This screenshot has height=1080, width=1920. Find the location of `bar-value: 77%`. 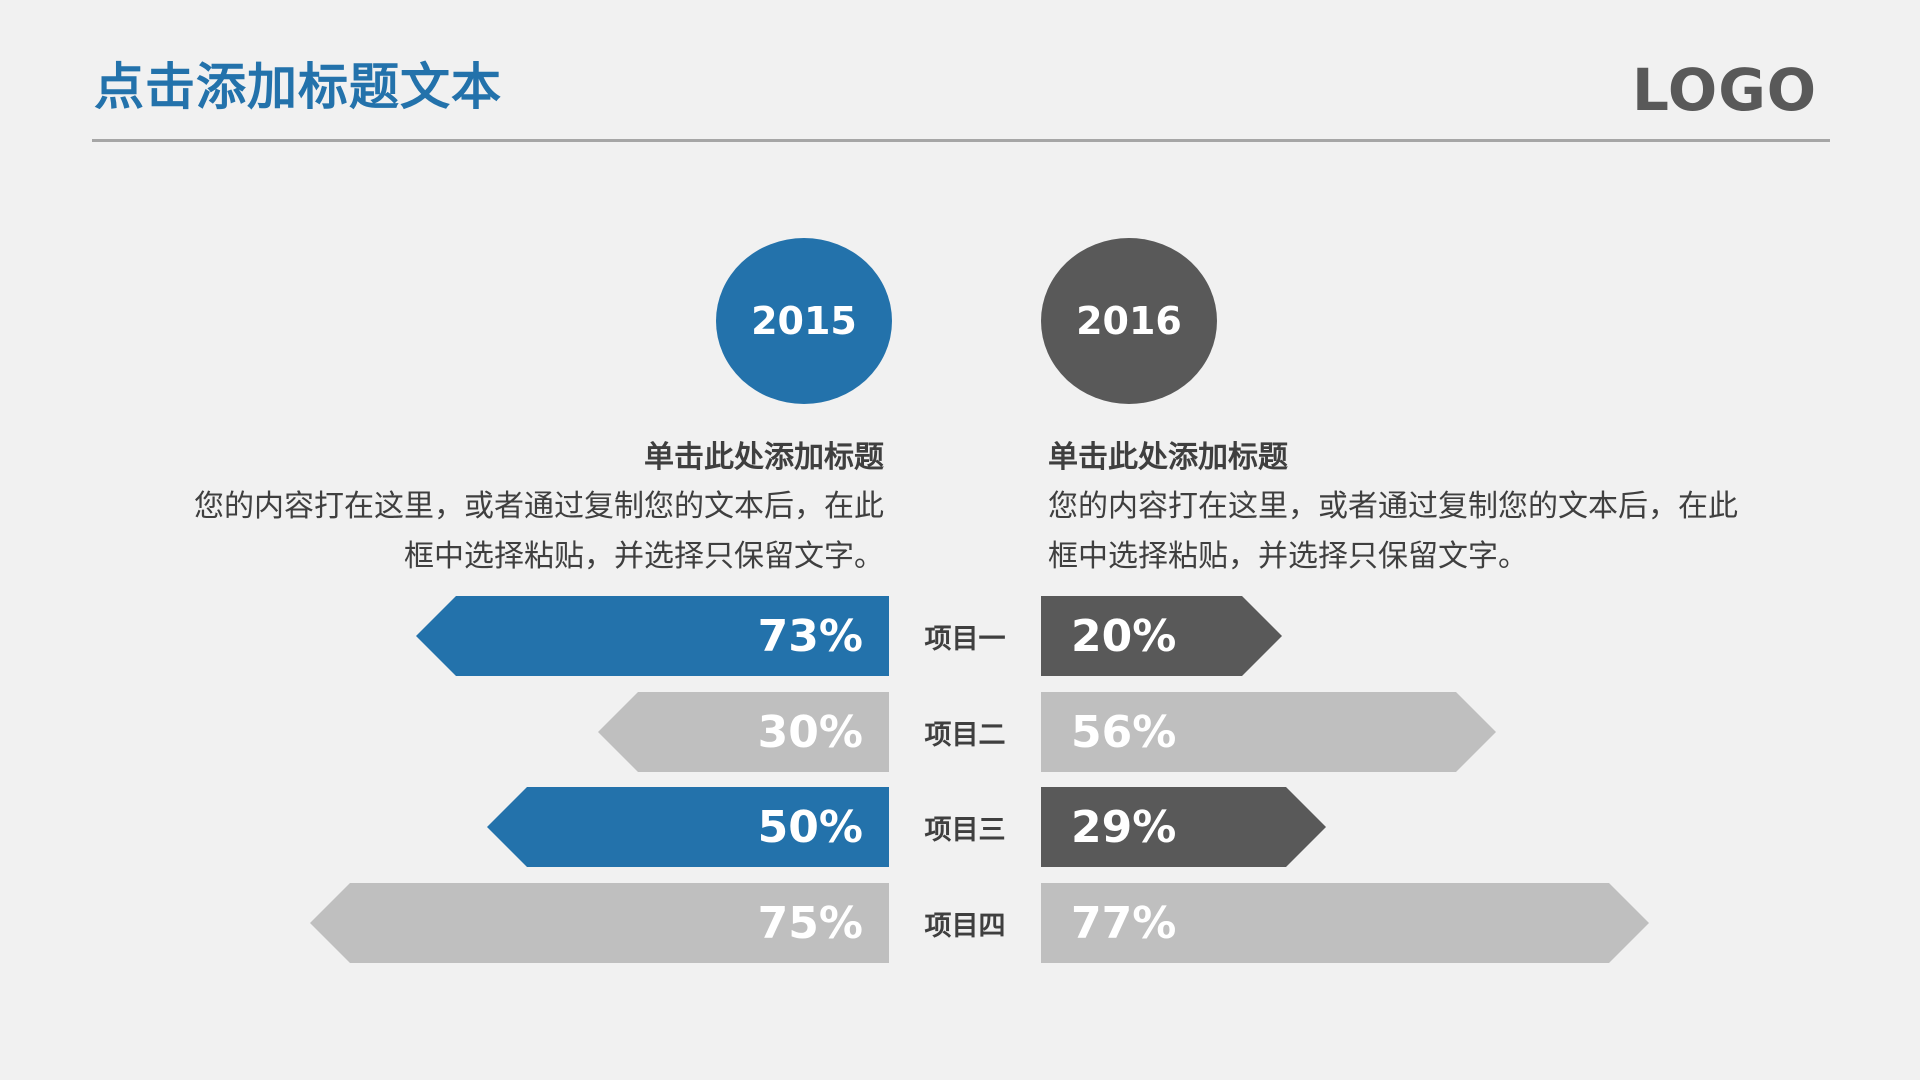

bar-value: 77% is located at coordinates (1124, 923).